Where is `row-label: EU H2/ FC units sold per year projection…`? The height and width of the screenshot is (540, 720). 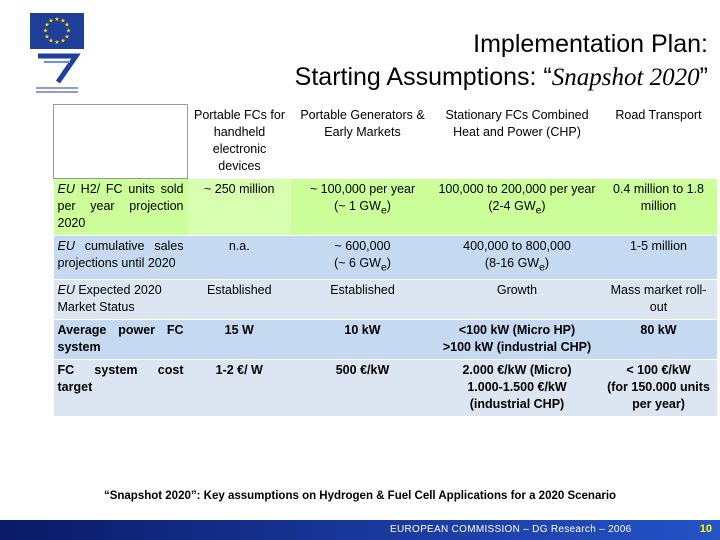 row-label: EU H2/ FC units sold per year projection… is located at coordinates (120, 207).